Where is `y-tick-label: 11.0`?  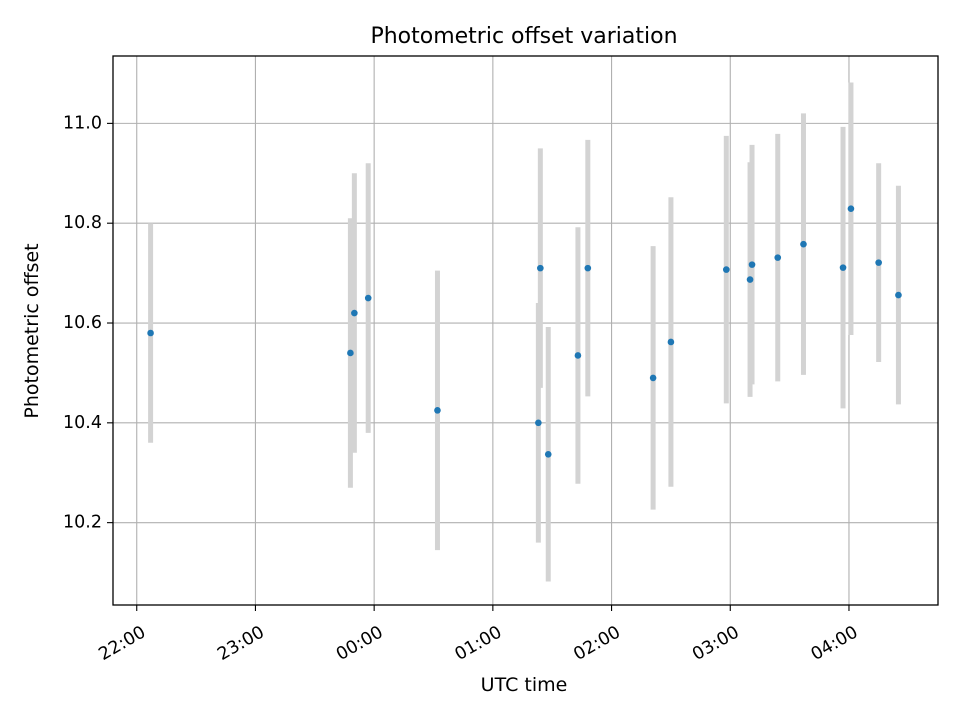
y-tick-label: 11.0 is located at coordinates (82, 123).